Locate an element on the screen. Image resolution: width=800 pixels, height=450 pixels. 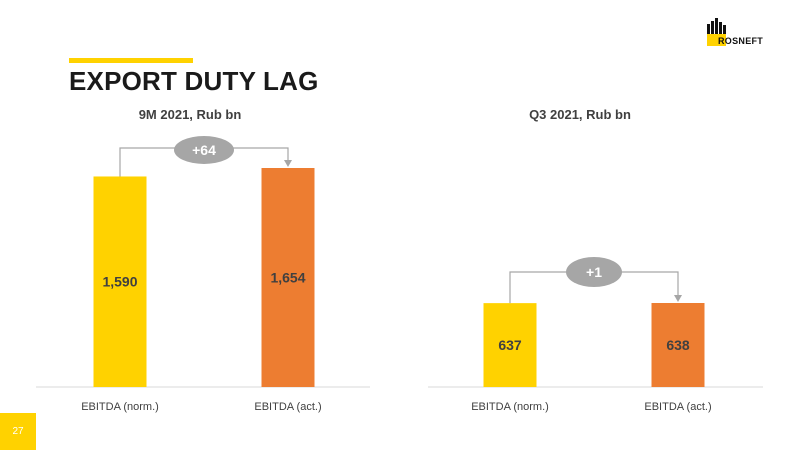
bar-value-label: 638 is located at coordinates (678, 345).